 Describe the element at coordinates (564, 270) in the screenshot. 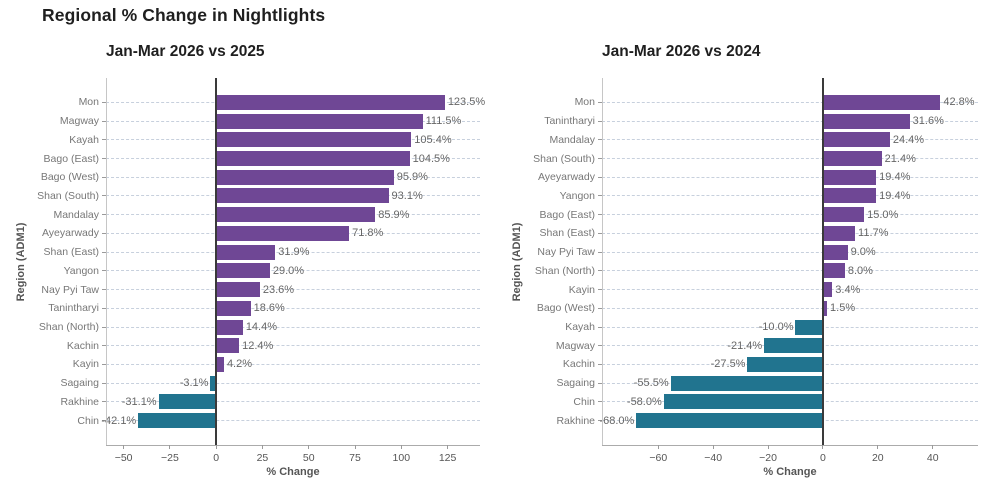

I see `category-label: Shan (North)` at that location.